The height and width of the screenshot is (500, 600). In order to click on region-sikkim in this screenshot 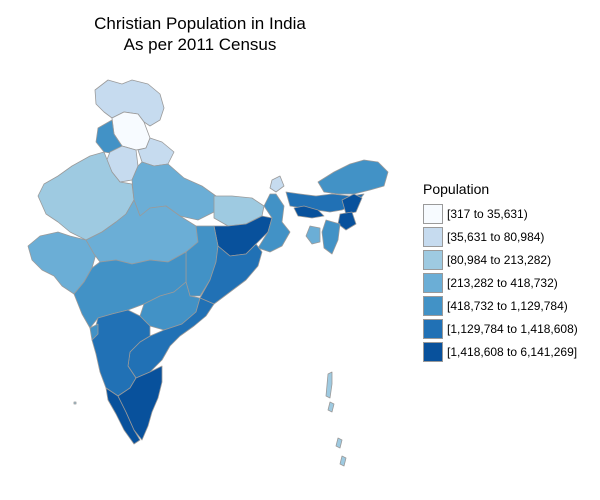, I will do `click(277, 184)`.